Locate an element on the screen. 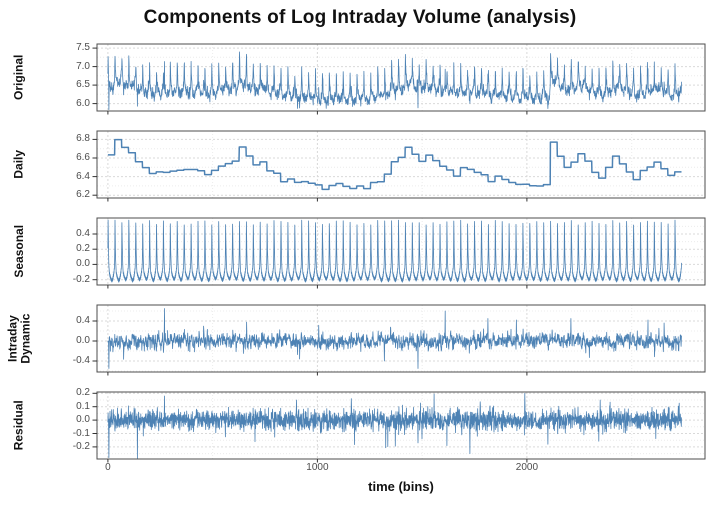 This screenshot has height=514, width=720. y-tick-label-residual: 0.0 is located at coordinates (83, 420).